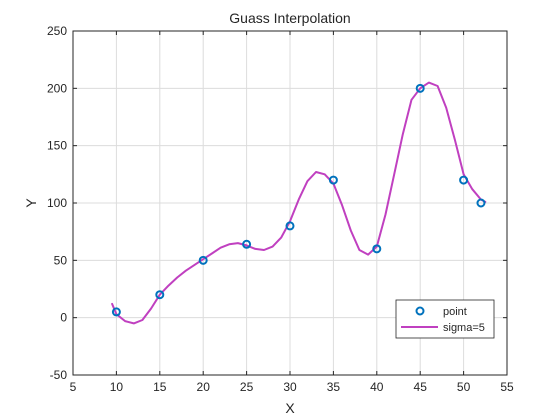 The image size is (560, 420). What do you see at coordinates (57, 203) in the screenshot?
I see `y-tick-label: 100` at bounding box center [57, 203].